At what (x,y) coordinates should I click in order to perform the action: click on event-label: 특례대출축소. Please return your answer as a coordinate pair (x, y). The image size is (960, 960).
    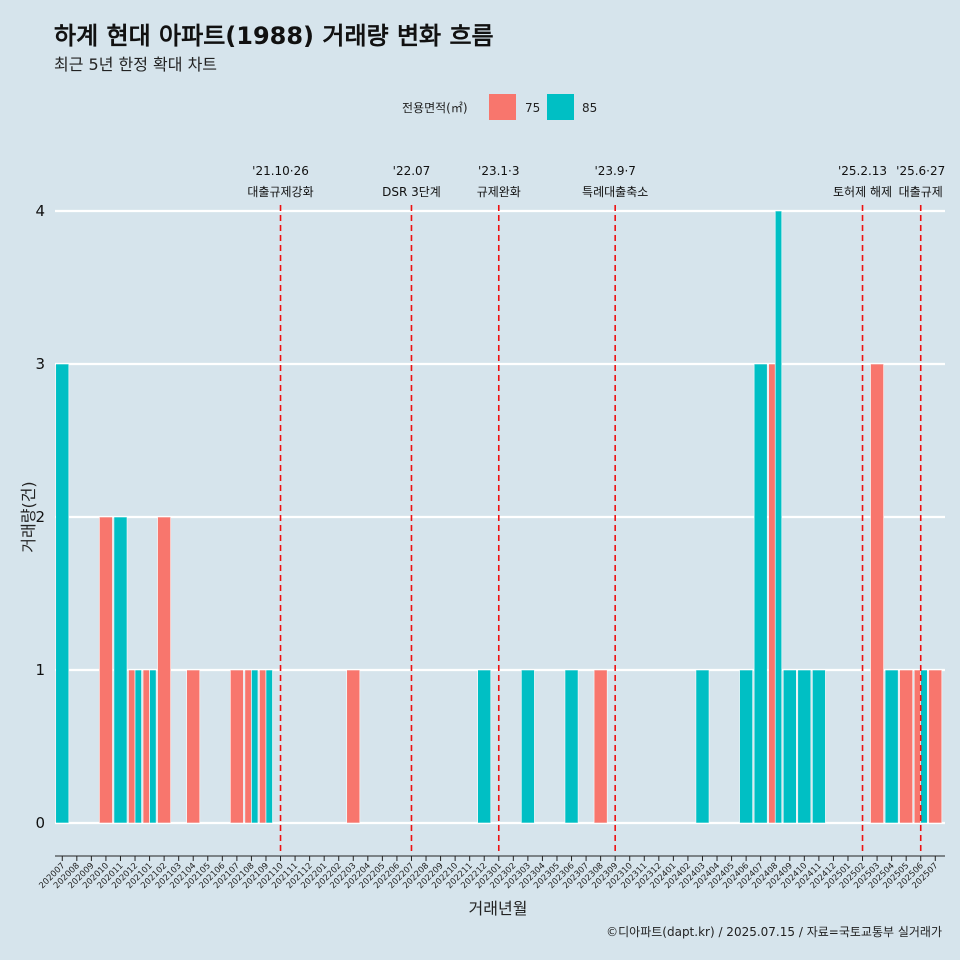
    Looking at the image, I should click on (615, 192).